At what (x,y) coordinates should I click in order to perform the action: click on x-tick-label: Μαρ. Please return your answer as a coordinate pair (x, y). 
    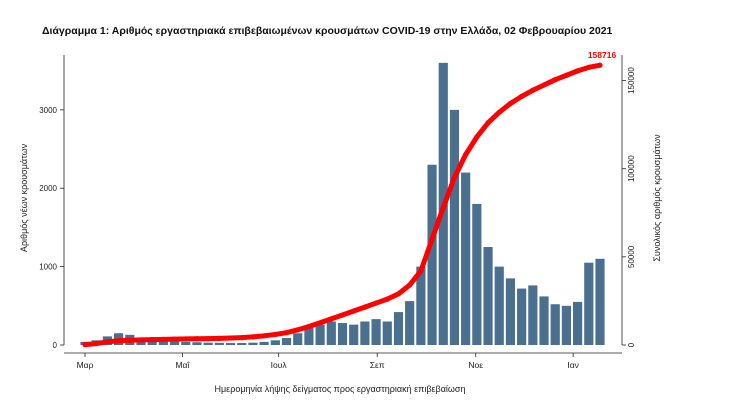
    Looking at the image, I should click on (85, 365).